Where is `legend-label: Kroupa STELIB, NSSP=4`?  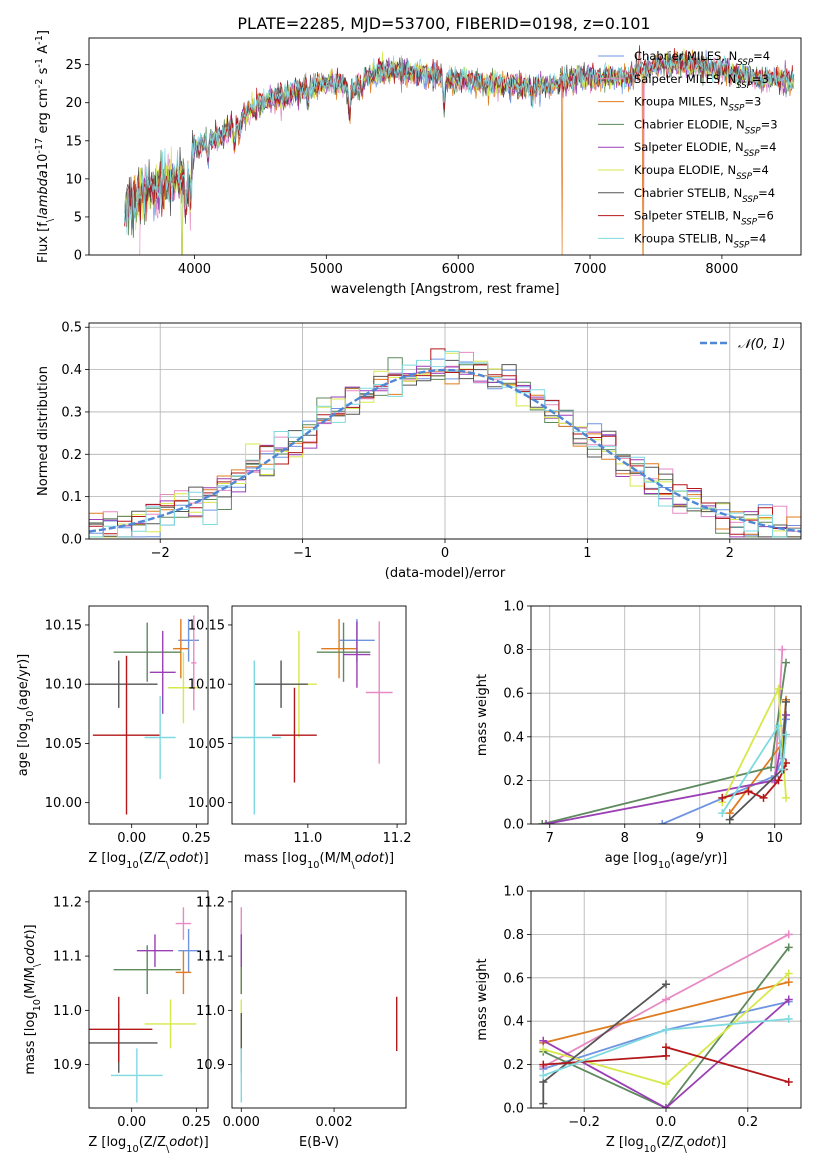 legend-label: Kroupa STELIB, NSSP=4 is located at coordinates (700, 240).